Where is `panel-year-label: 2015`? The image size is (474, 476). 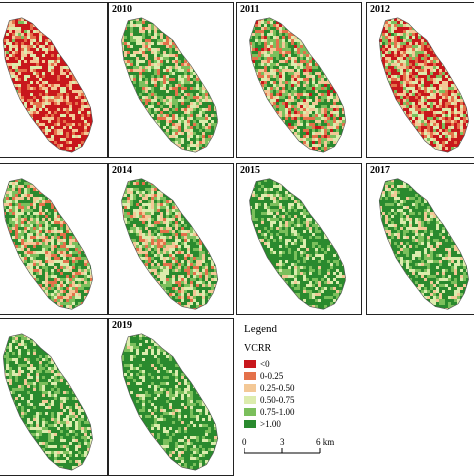
panel-year-label: 2015 is located at coordinates (250, 170).